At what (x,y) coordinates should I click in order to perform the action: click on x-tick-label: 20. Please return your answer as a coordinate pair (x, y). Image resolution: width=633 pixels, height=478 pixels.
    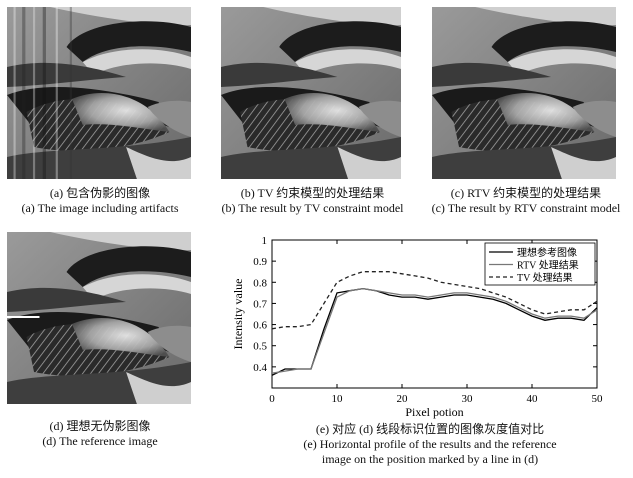
    Looking at the image, I should click on (403, 399).